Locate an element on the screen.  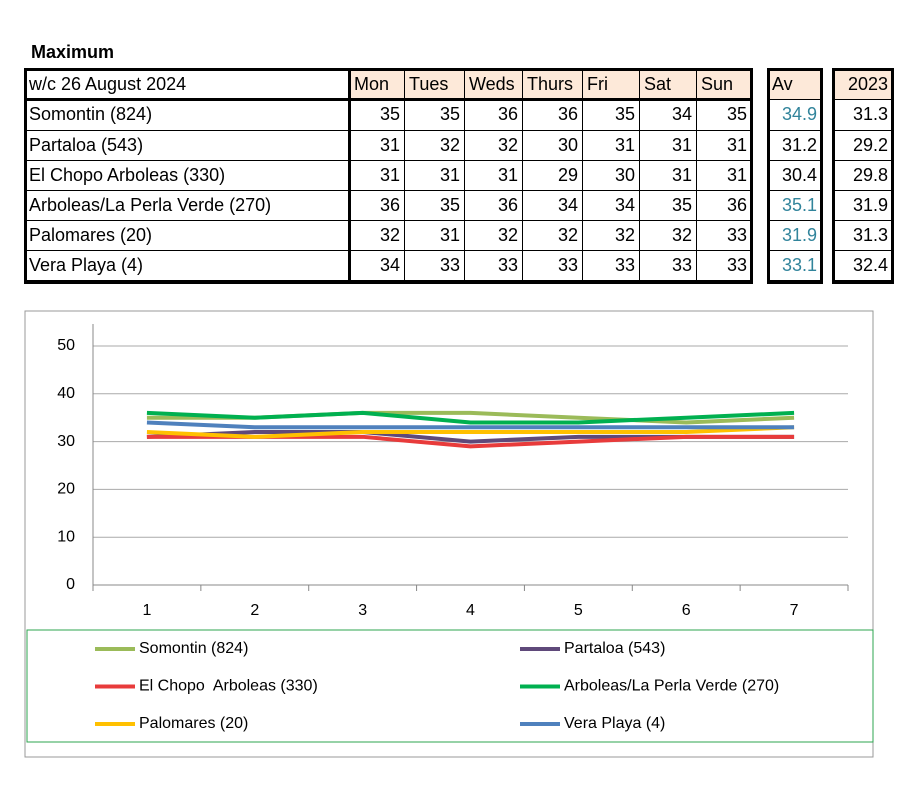
header-cell: Thurs is located at coordinates (553, 85).